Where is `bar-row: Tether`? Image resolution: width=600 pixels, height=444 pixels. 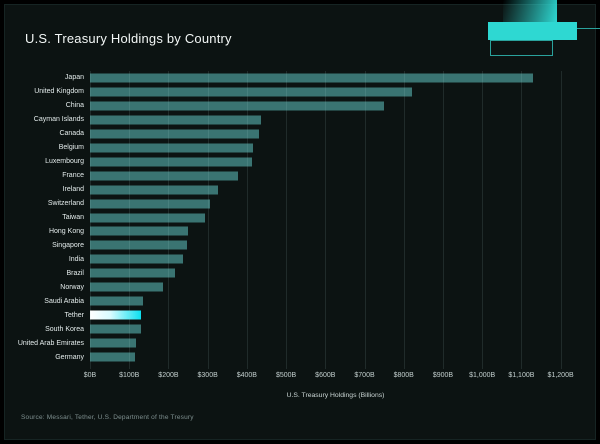
bar-row: Tether is located at coordinates (298, 315).